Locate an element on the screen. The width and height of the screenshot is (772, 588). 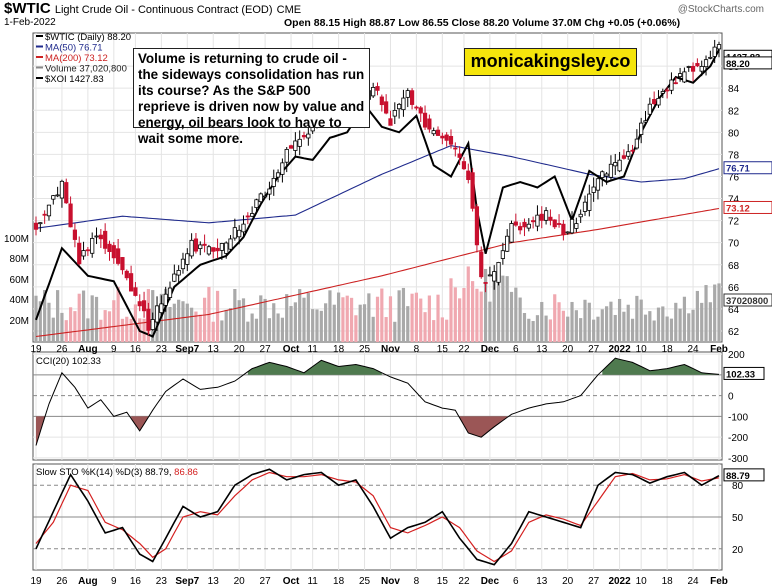
x-tick-label-bottom: 20 is located at coordinates (240, 581).